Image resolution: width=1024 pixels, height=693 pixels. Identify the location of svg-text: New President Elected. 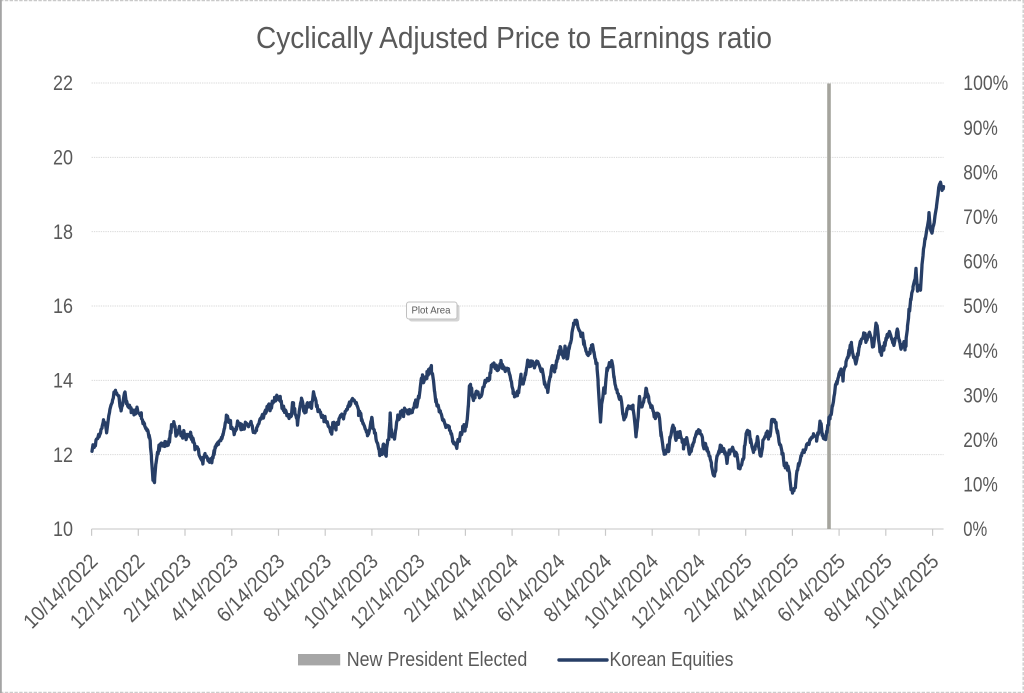
(437, 660).